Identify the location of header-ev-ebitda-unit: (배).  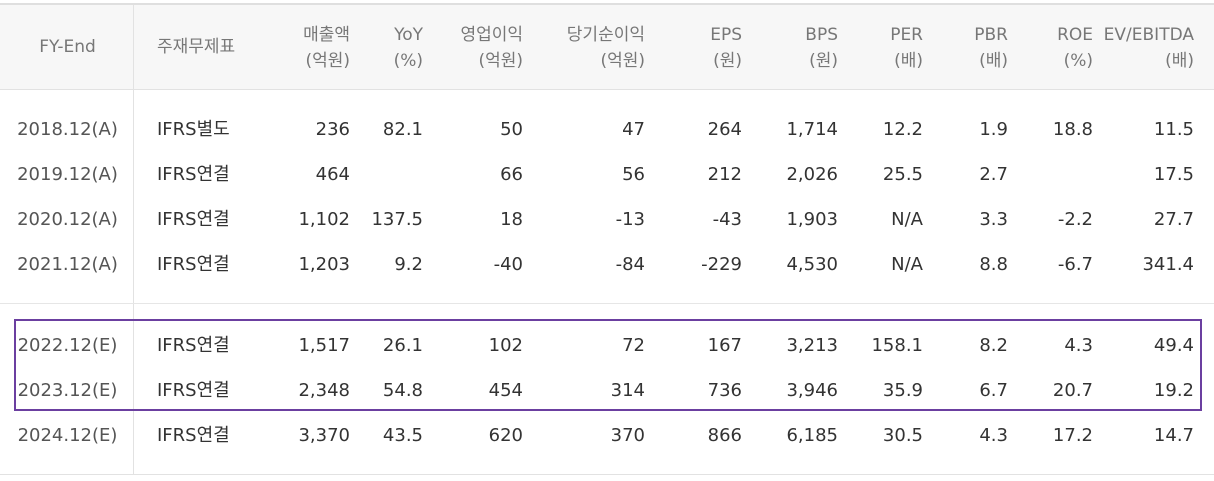
(1179, 61).